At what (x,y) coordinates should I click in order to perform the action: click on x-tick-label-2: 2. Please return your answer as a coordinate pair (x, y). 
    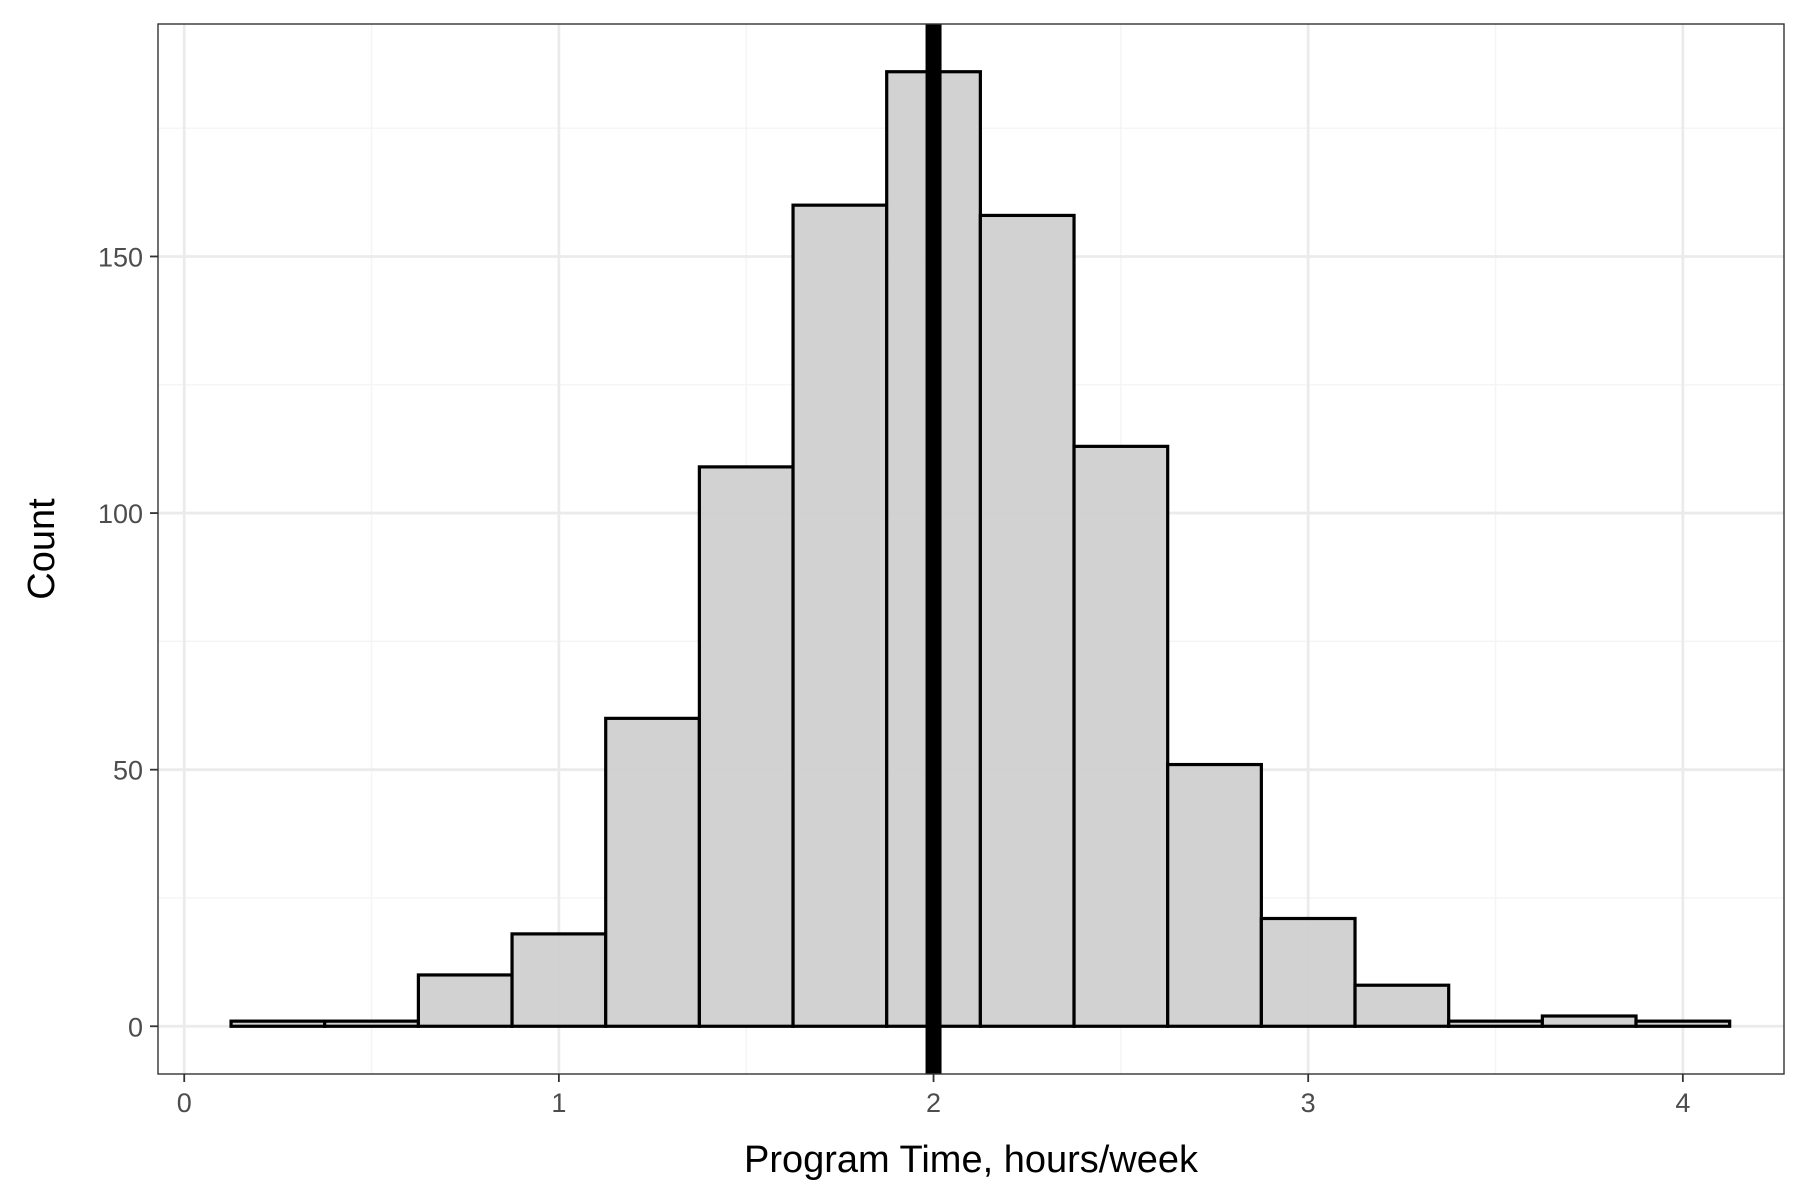
    Looking at the image, I should click on (933, 1103).